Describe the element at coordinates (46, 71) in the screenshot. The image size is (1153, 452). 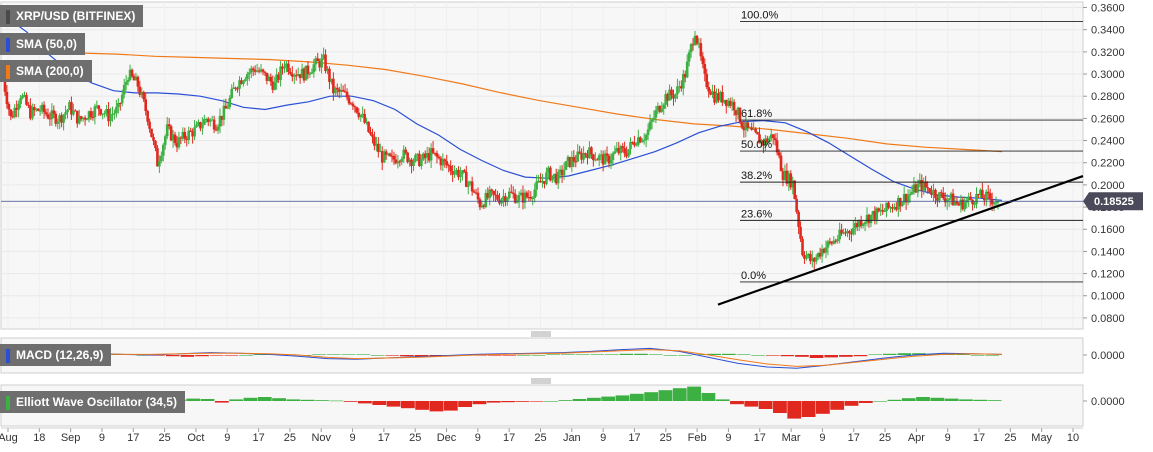
I see `sma200-legend: SMA (200,0)` at that location.